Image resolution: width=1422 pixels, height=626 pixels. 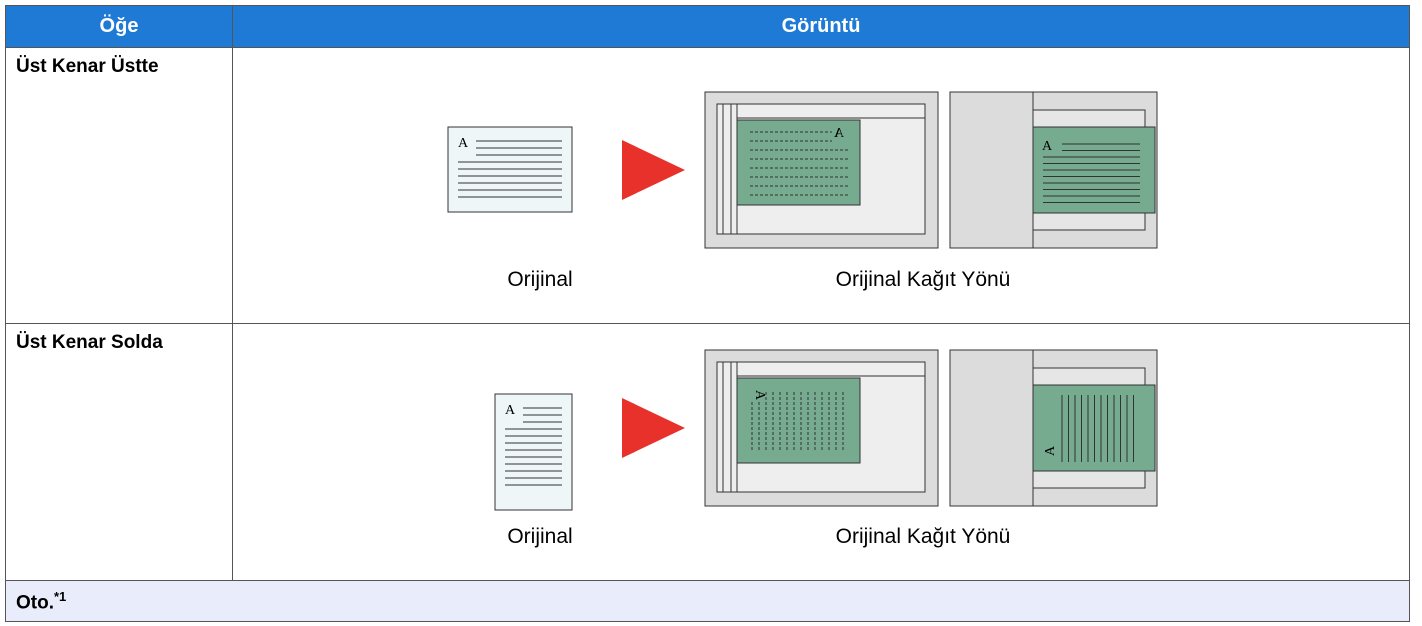 What do you see at coordinates (707, 601) in the screenshot?
I see `footer-cell: Oto.*1` at bounding box center [707, 601].